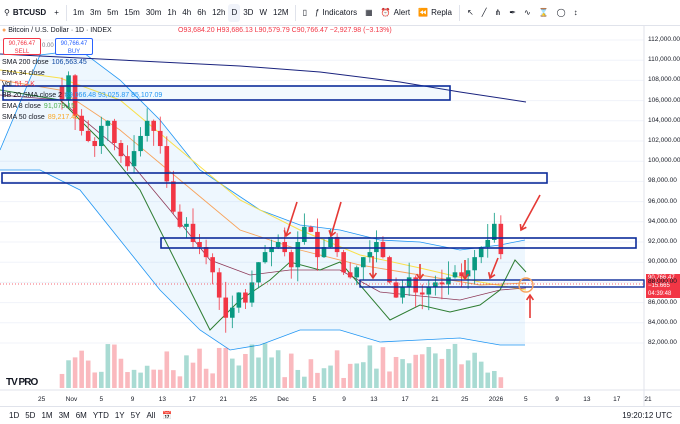 This screenshot has width=680, height=424. Describe the element at coordinates (60, 30) in the screenshot. I see `chart-title: Bitcoin / U.S. Dollar · 1D · INDEX` at that location.